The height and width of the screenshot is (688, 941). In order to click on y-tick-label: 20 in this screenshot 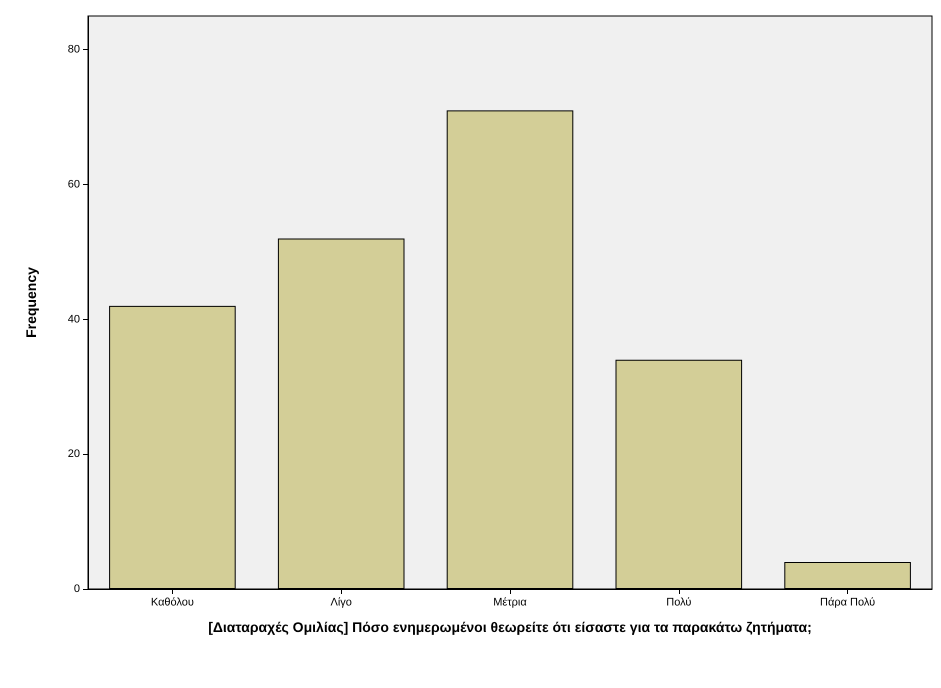, I will do `click(74, 454)`.